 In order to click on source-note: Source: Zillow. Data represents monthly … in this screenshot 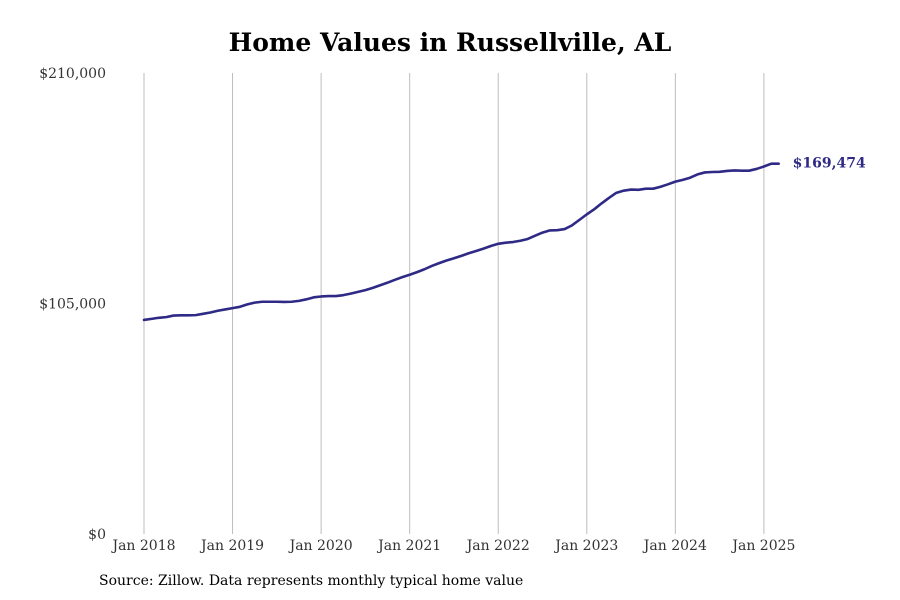, I will do `click(311, 581)`.